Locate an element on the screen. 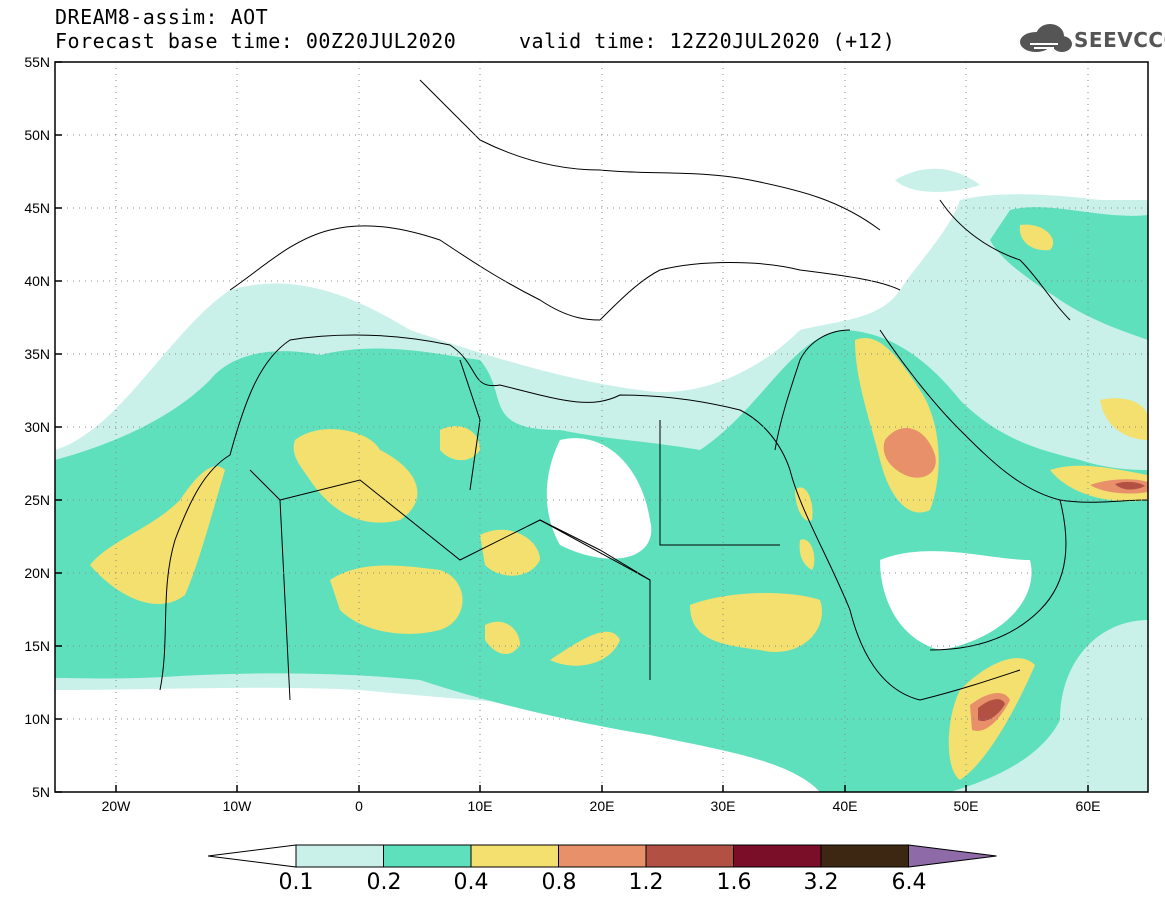 This screenshot has width=1165, height=905. lat-label-55n: 55N is located at coordinates (37, 62).